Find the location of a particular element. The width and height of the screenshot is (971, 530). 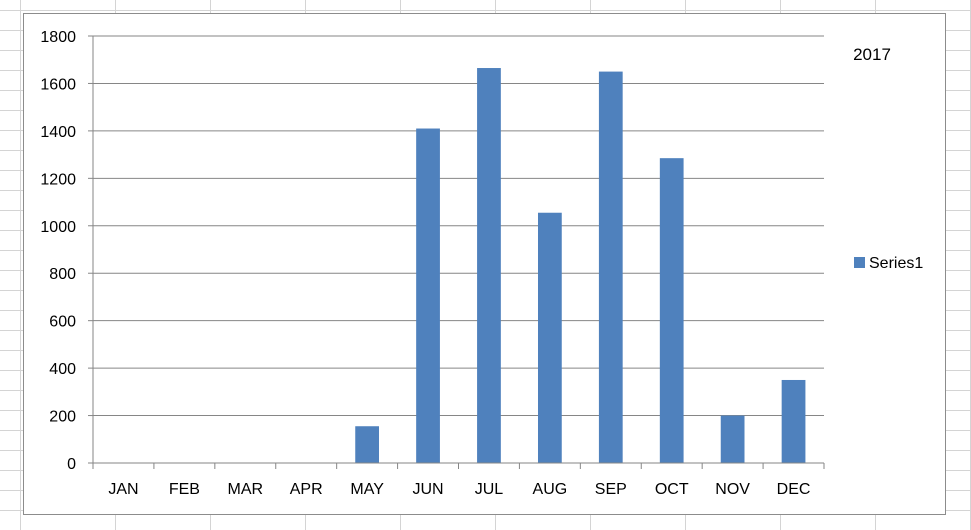

x-tick-label: FEB is located at coordinates (184, 489).